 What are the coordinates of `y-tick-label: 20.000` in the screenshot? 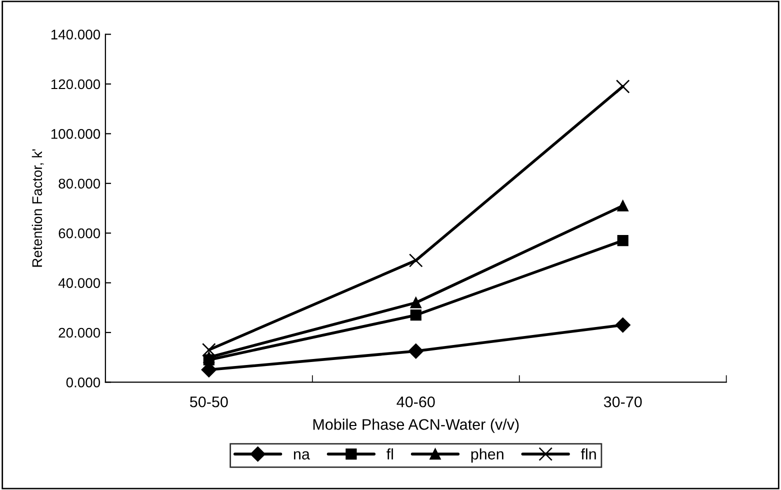 It's located at (79, 333).